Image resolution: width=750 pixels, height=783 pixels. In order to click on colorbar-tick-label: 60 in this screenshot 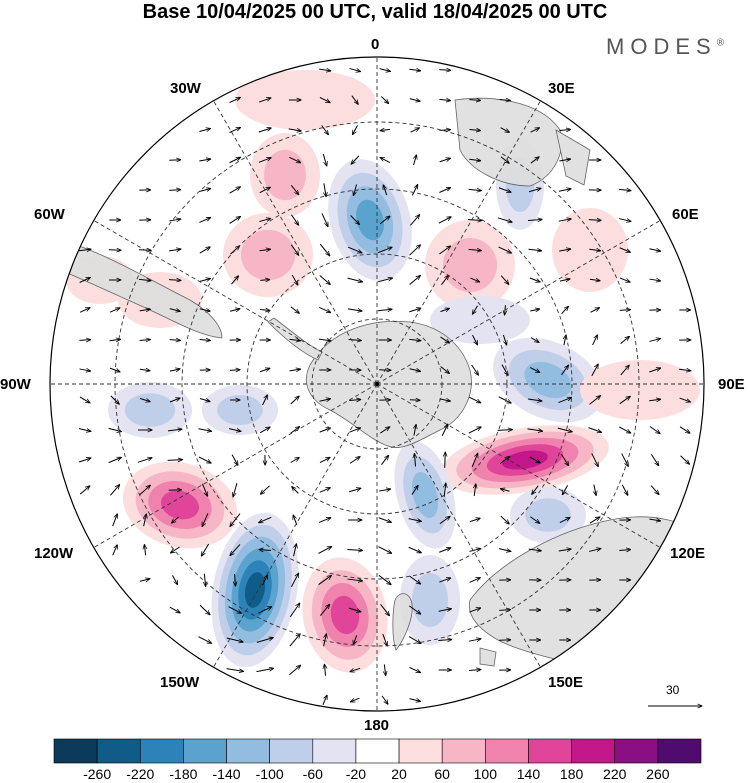, I will do `click(442, 774)`.